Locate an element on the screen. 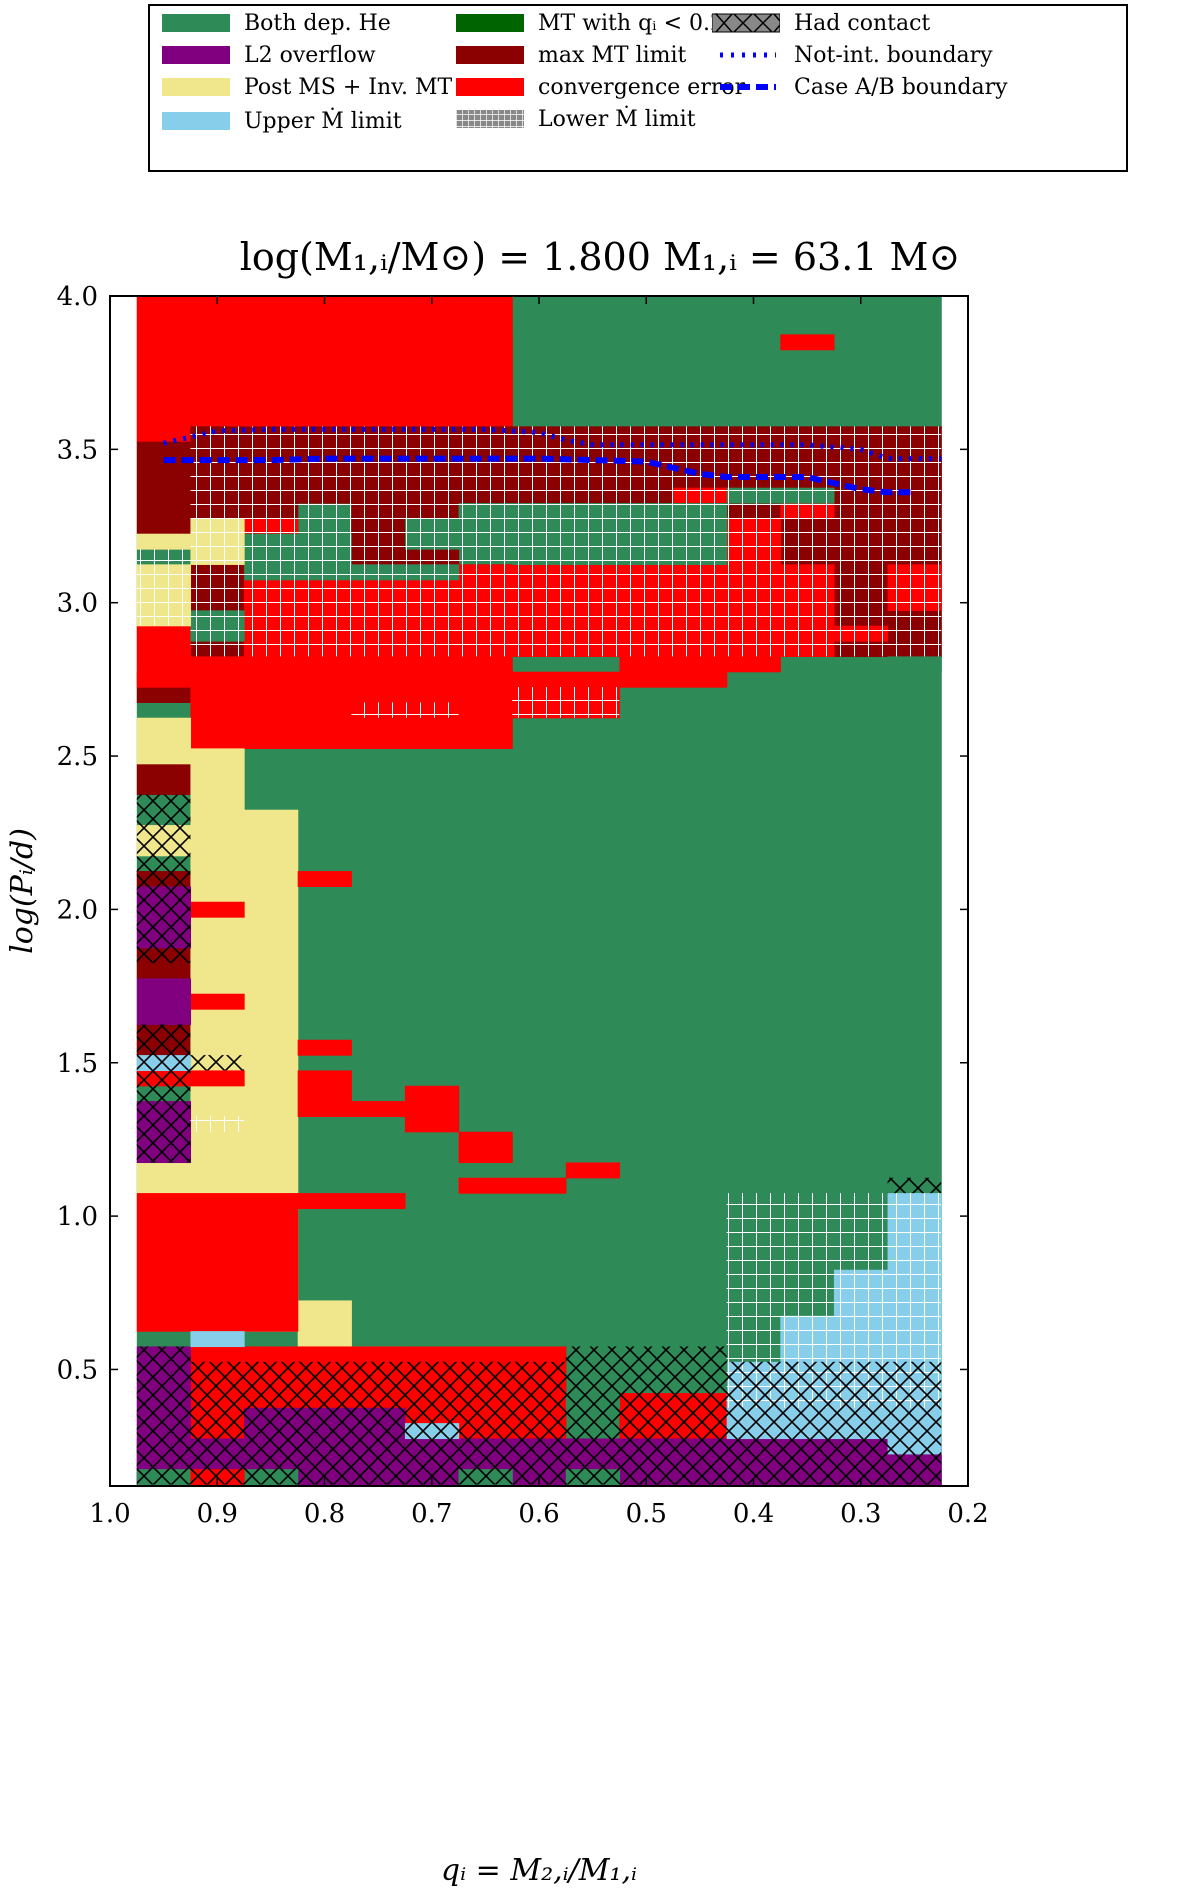  legend-item: L2 overflow is located at coordinates (269, 55).